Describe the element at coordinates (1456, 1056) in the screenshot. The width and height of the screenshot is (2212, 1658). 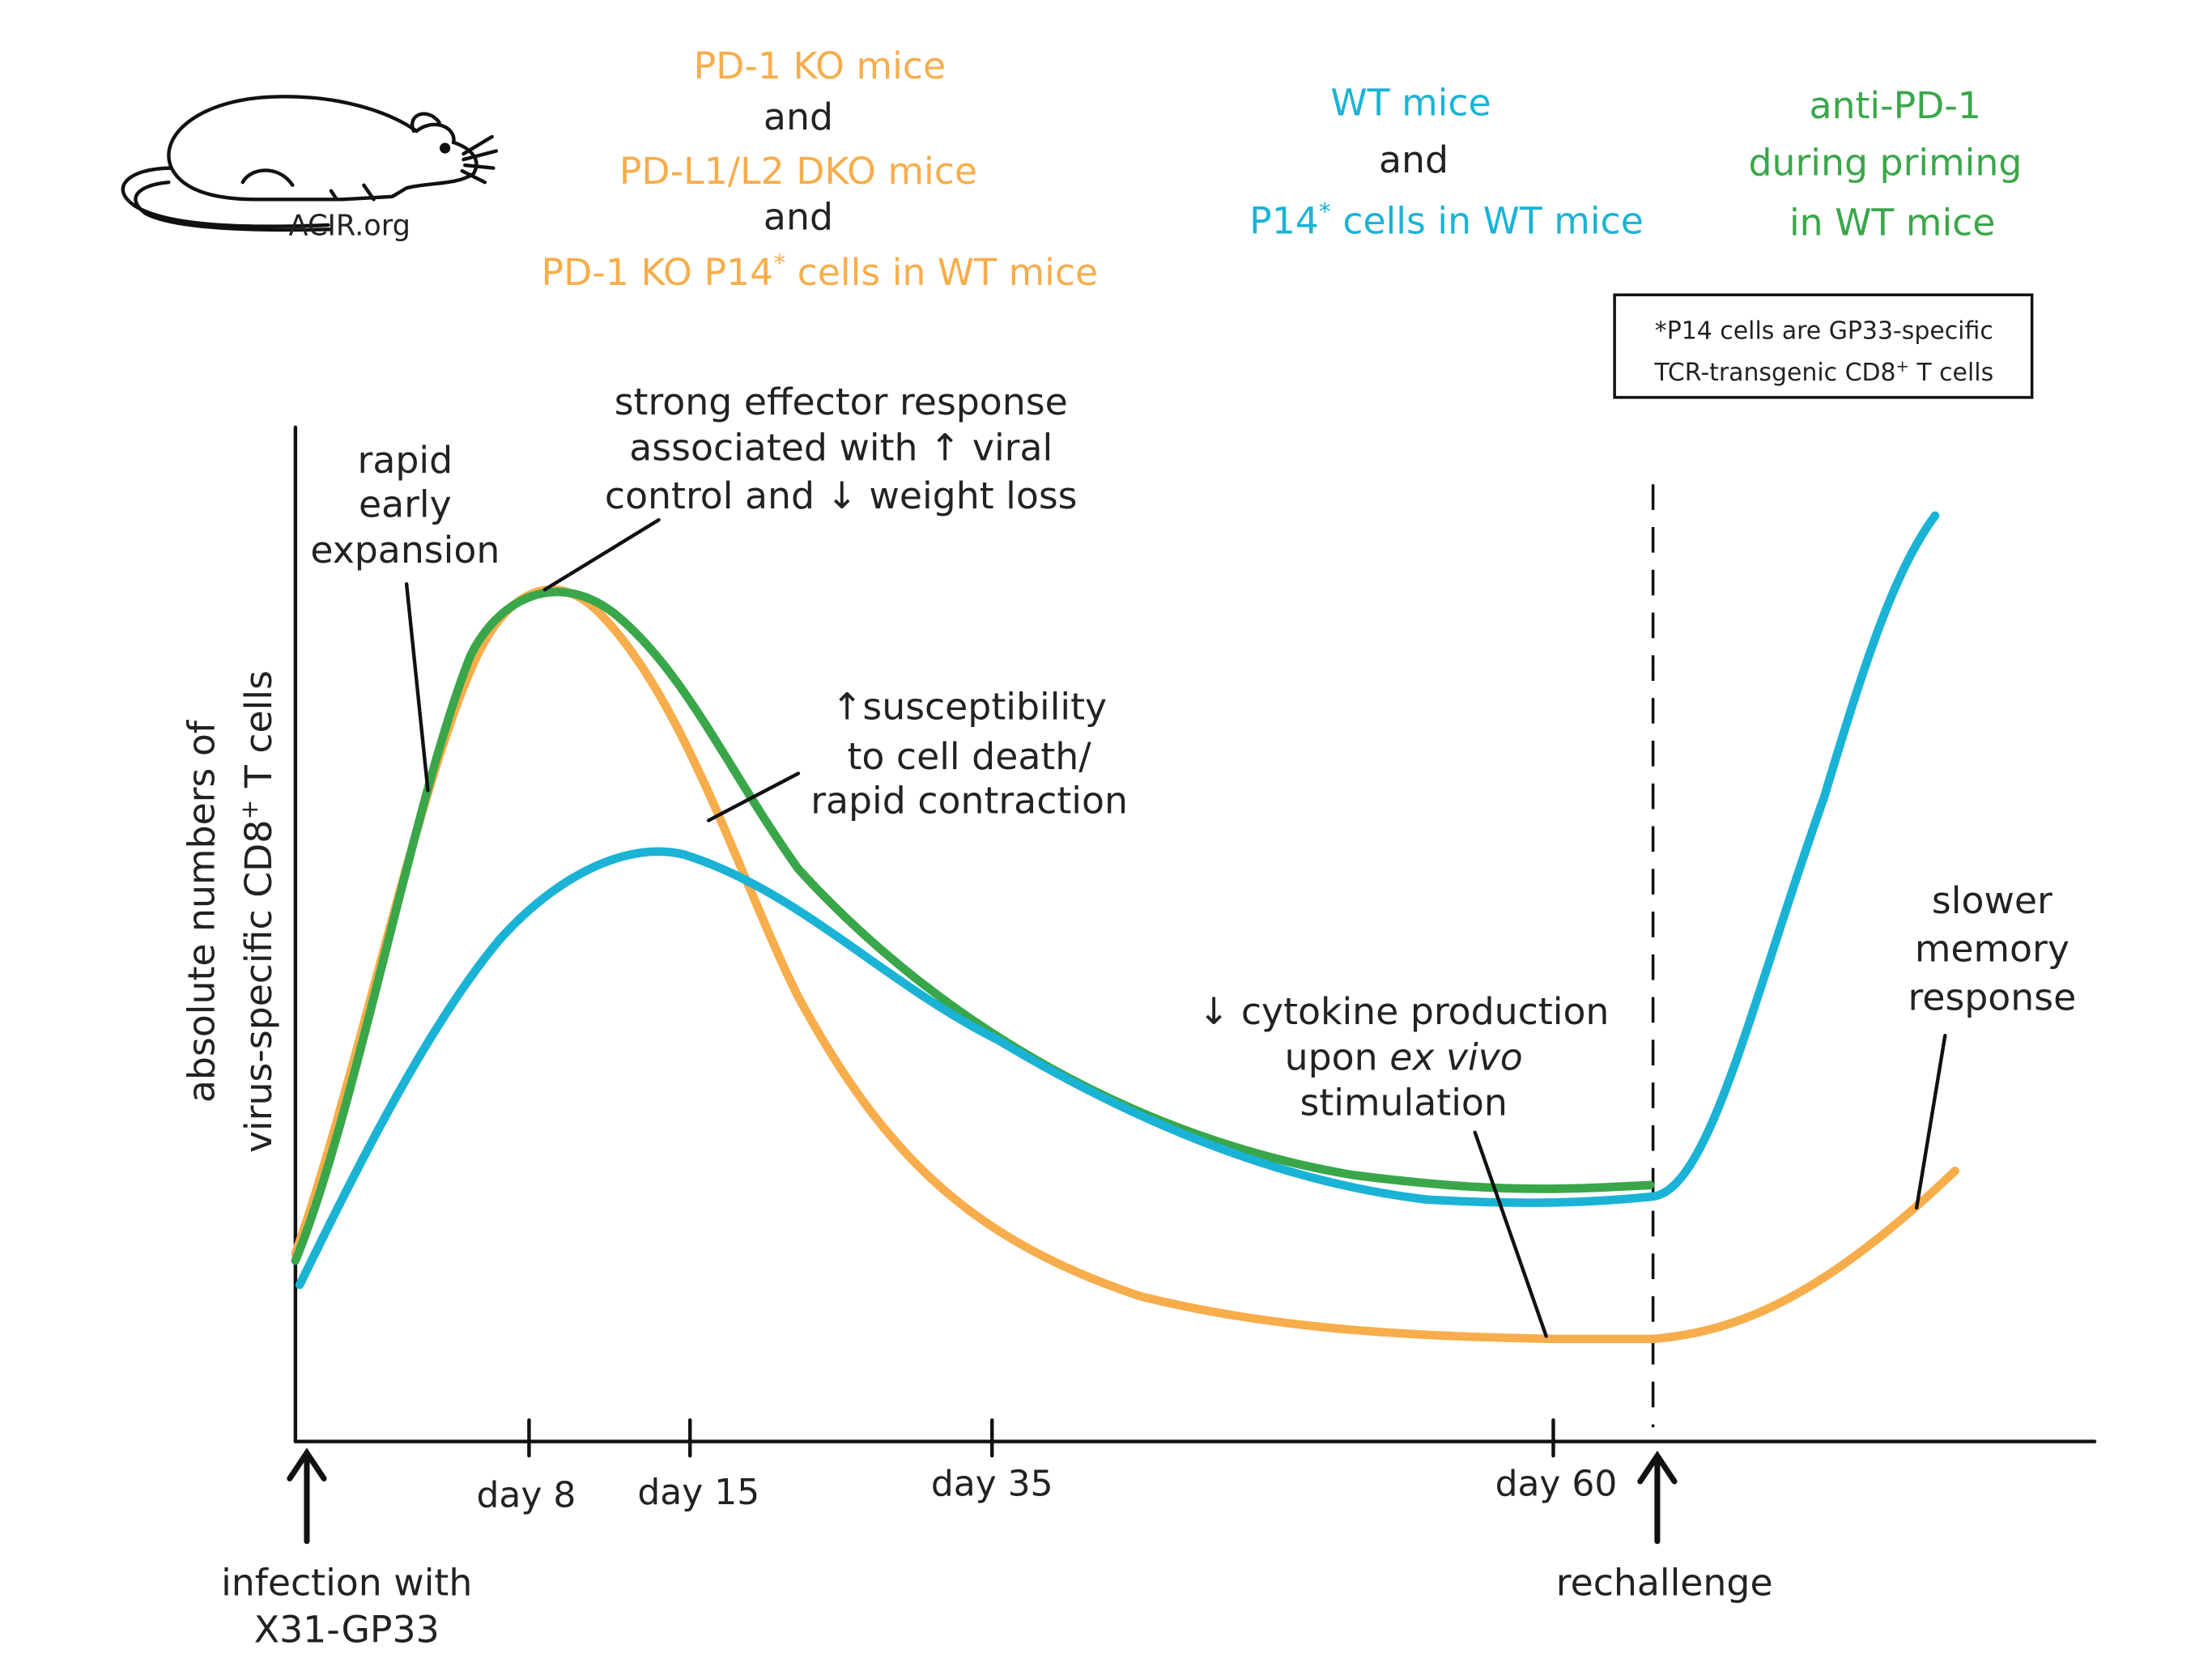
I see `italic-run: ex vivo` at that location.